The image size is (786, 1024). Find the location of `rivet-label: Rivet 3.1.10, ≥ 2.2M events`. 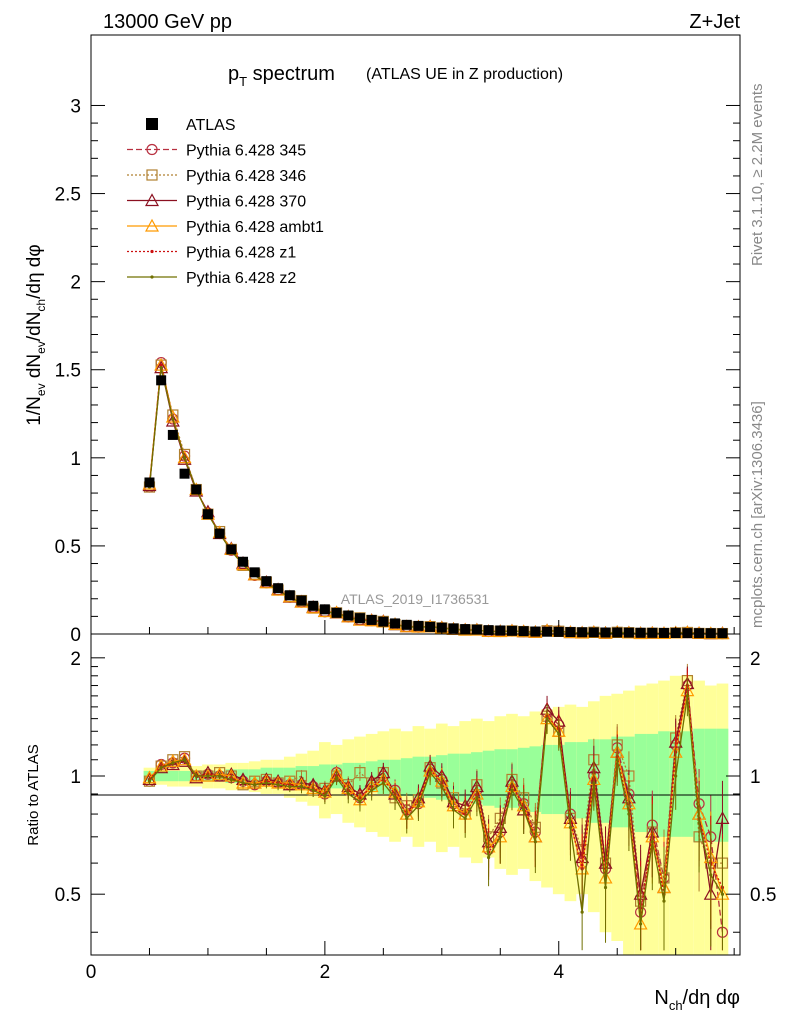

rivet-label: Rivet 3.1.10, ≥ 2.2M events is located at coordinates (757, 175).